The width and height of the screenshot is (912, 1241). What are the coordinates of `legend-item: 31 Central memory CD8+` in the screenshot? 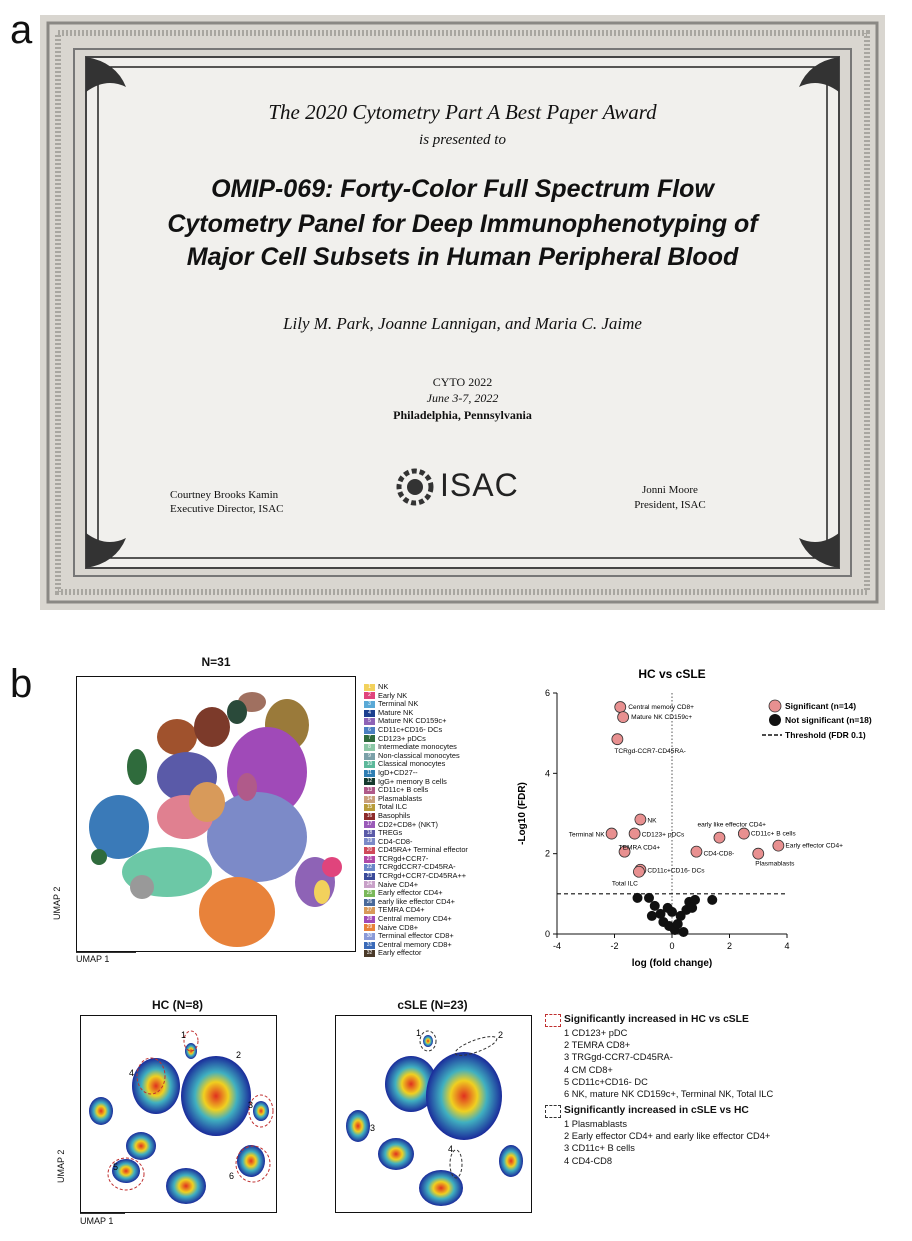 It's located at (439, 944).